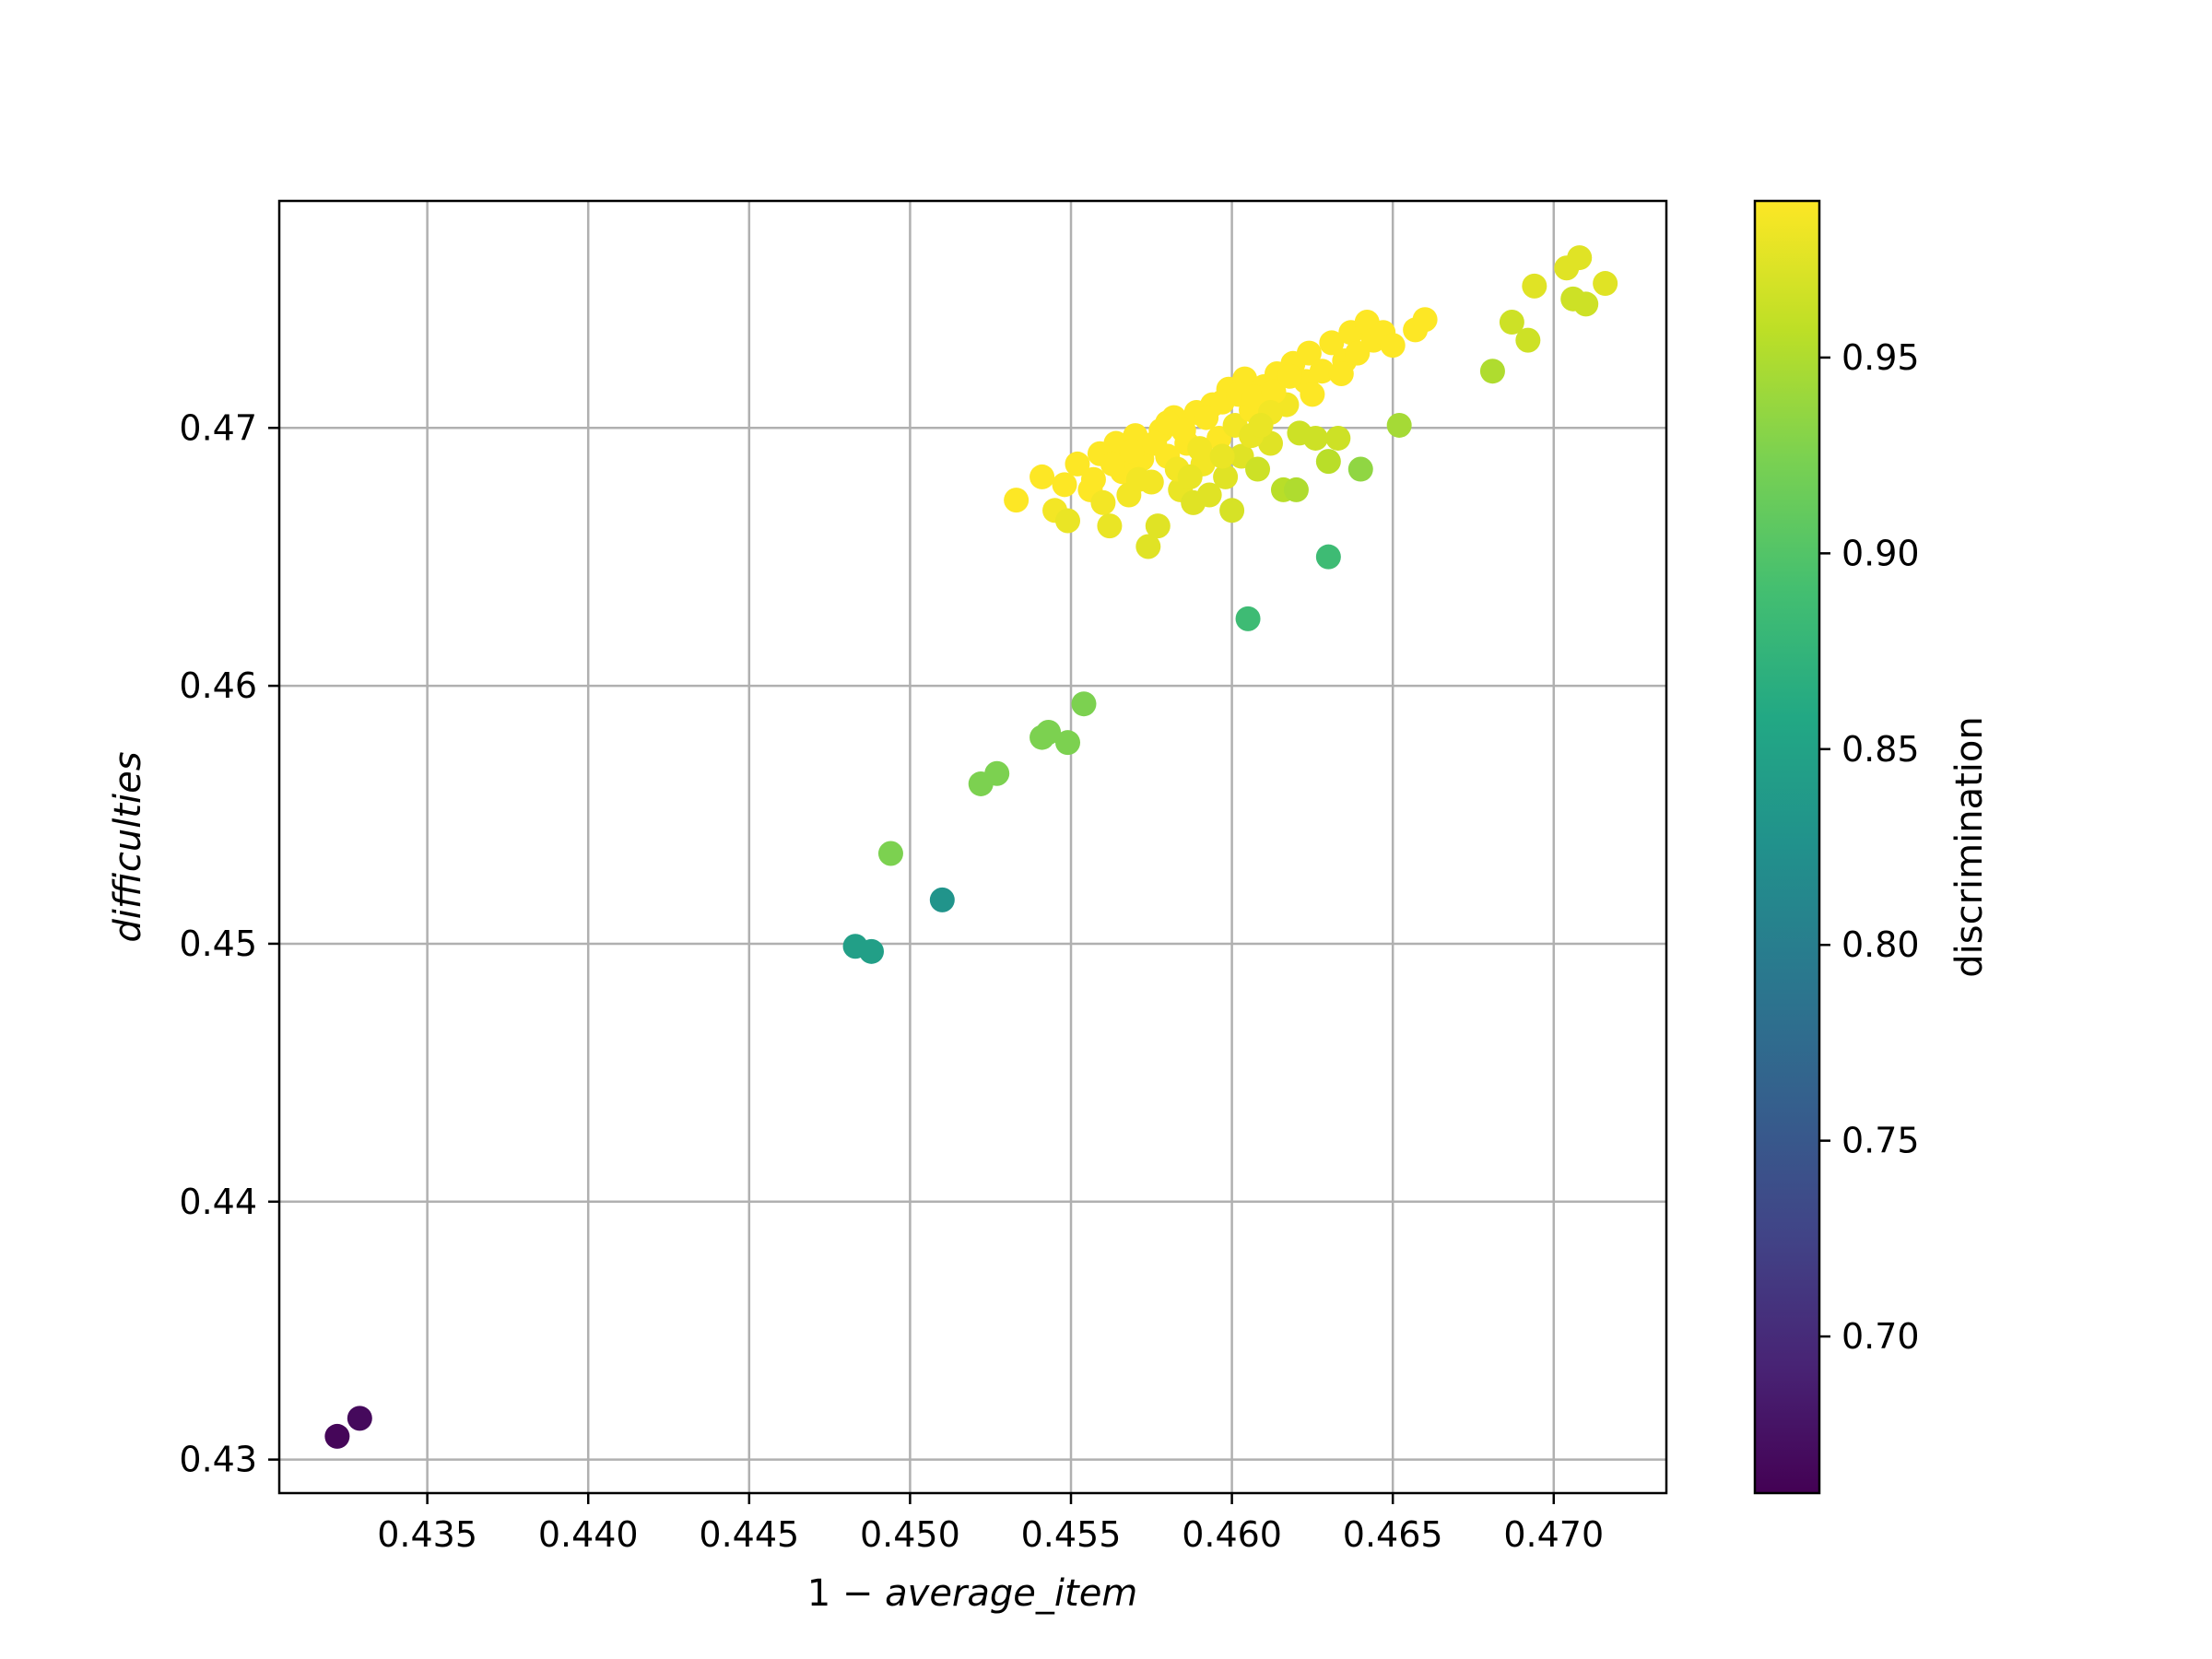 This screenshot has height=1659, width=2212. What do you see at coordinates (218, 1460) in the screenshot?
I see `y-tick-label: 0.43` at bounding box center [218, 1460].